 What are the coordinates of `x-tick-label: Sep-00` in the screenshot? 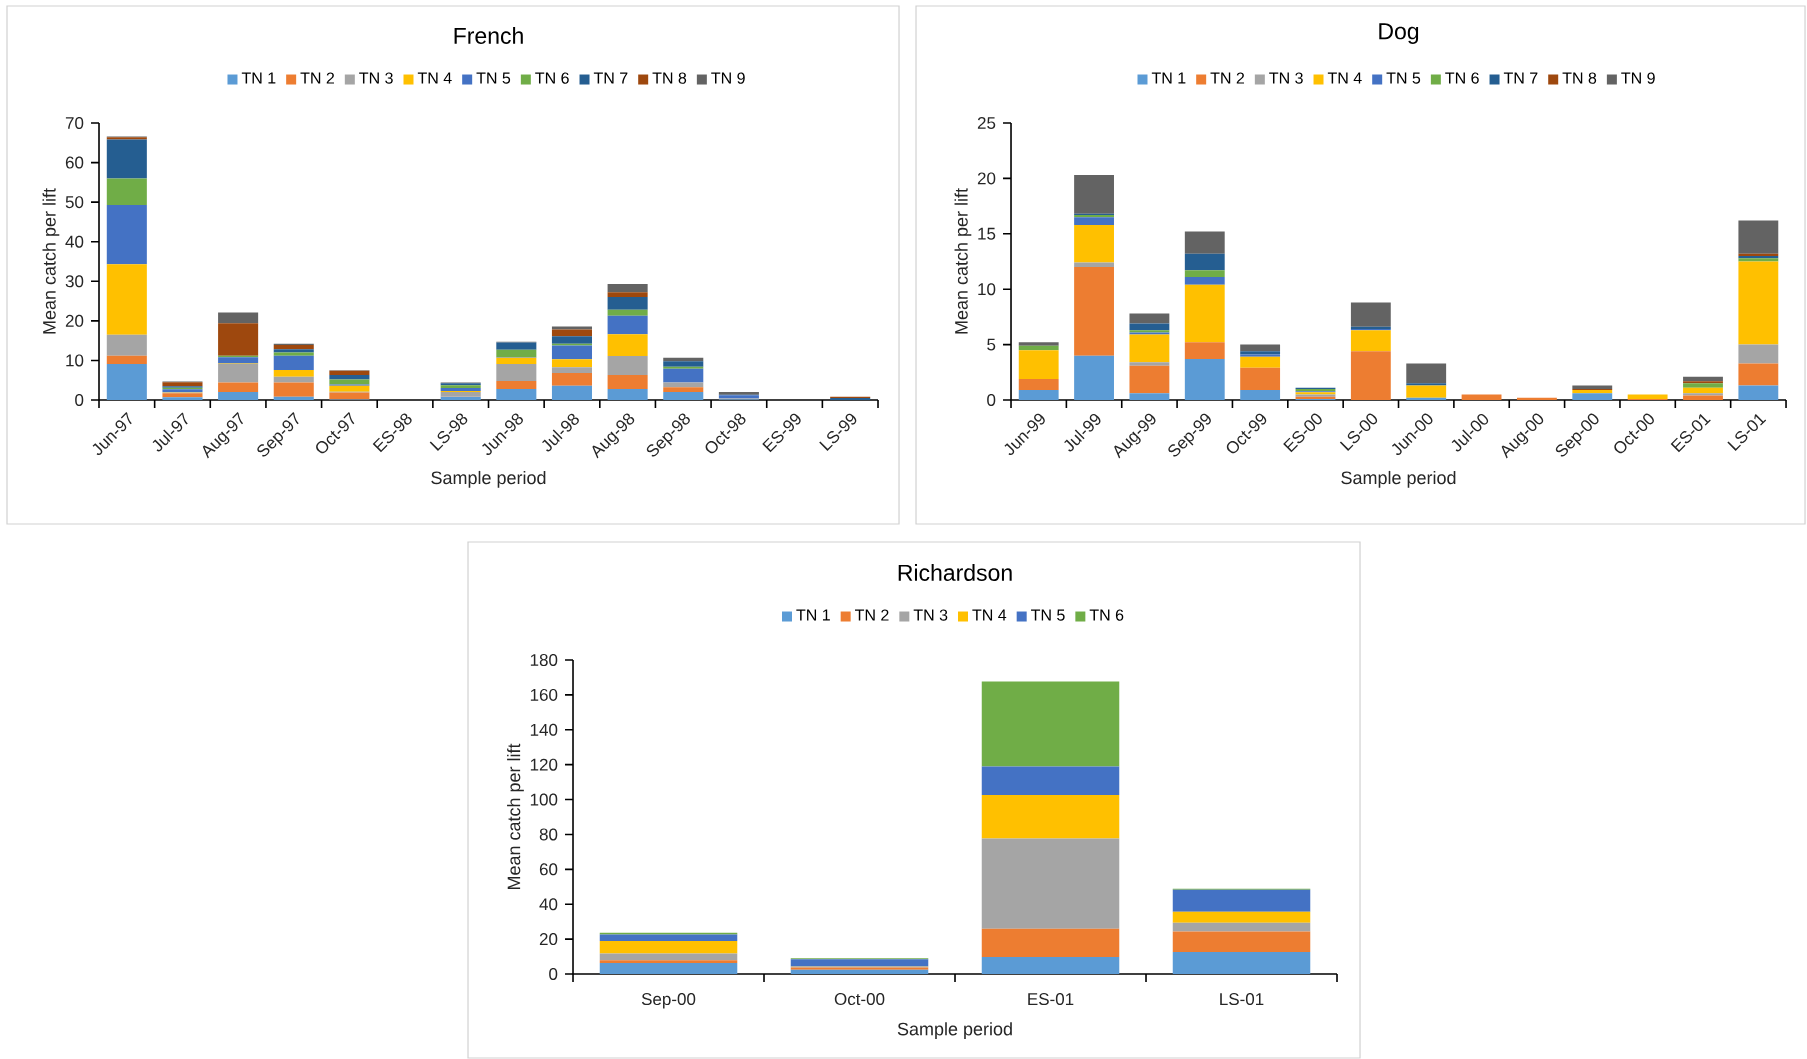 It's located at (668, 1001).